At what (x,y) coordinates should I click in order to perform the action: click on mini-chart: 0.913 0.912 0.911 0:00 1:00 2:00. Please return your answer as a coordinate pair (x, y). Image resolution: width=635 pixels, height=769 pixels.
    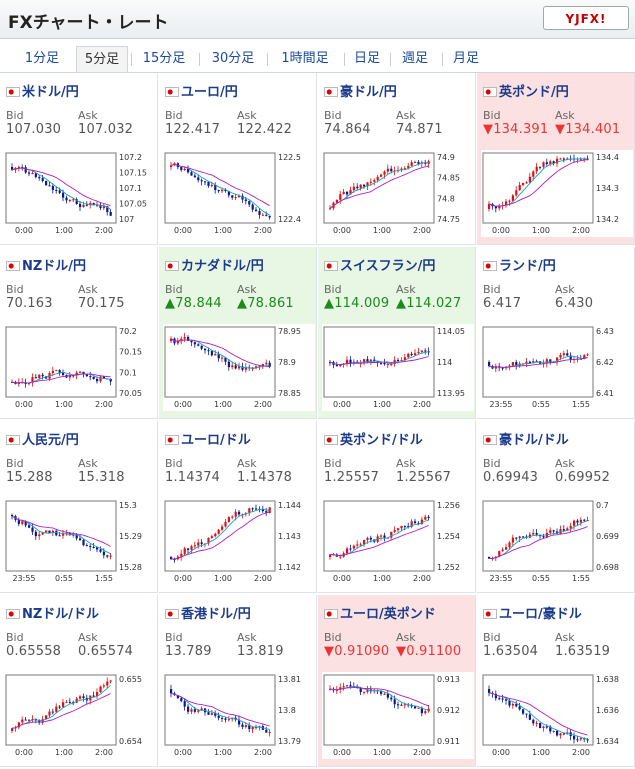
    Looking at the image, I should click on (398, 715).